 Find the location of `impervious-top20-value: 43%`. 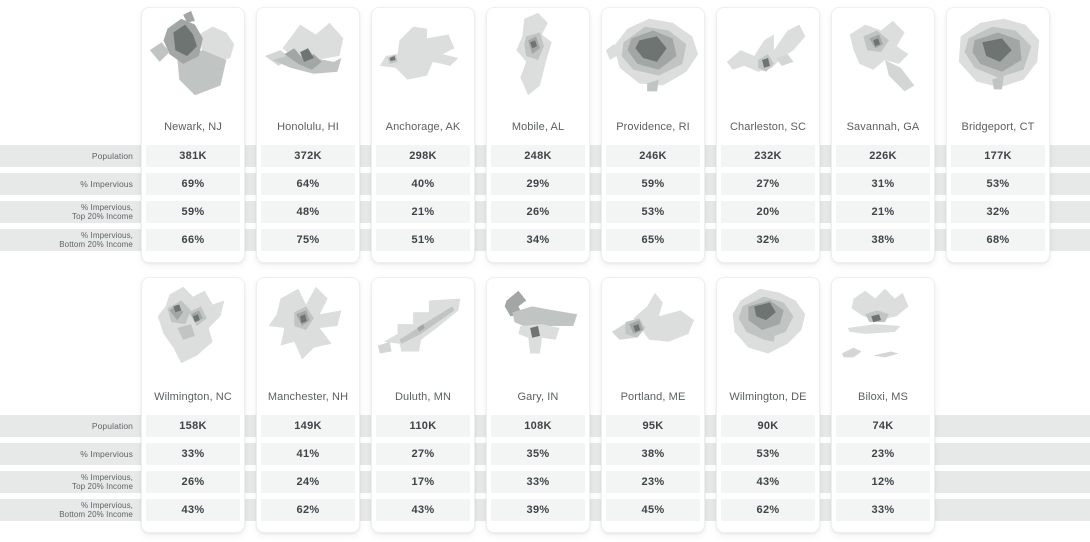

impervious-top20-value: 43% is located at coordinates (768, 482).